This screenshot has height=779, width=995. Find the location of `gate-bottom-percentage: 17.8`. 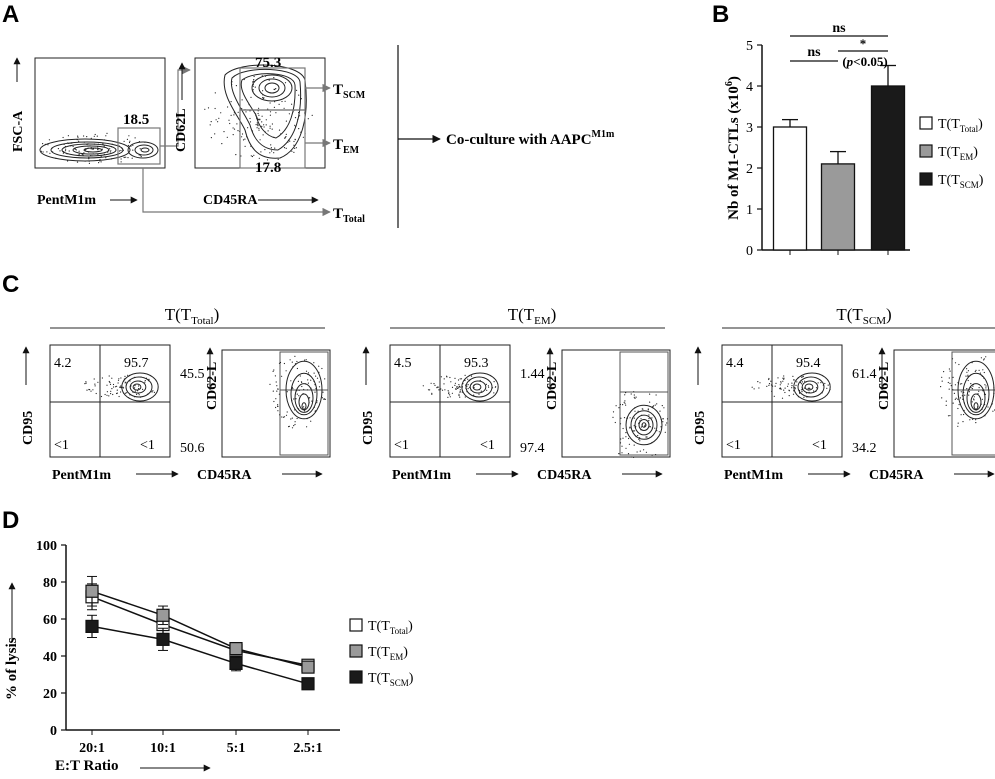

gate-bottom-percentage: 17.8 is located at coordinates (268, 168).